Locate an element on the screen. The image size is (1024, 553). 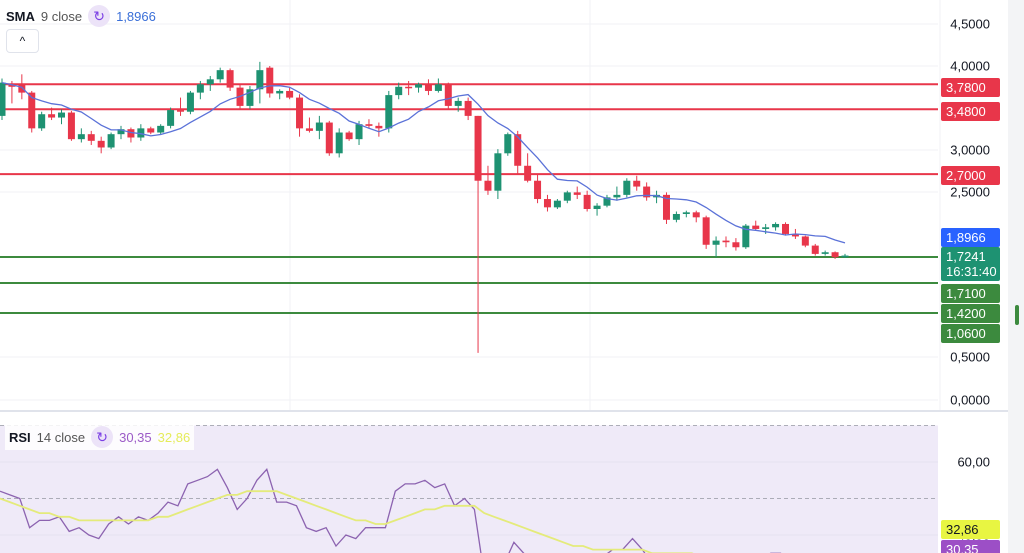
price-axis-label: 4,0000 is located at coordinates (970, 66).